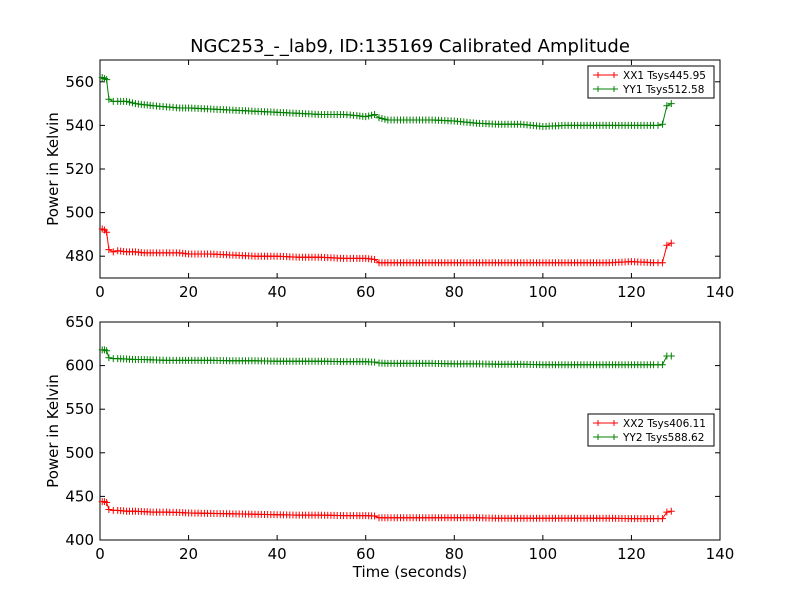  Describe the element at coordinates (663, 438) in the screenshot. I see `bottom-legend-label: YY2 Tsys588.62` at that location.